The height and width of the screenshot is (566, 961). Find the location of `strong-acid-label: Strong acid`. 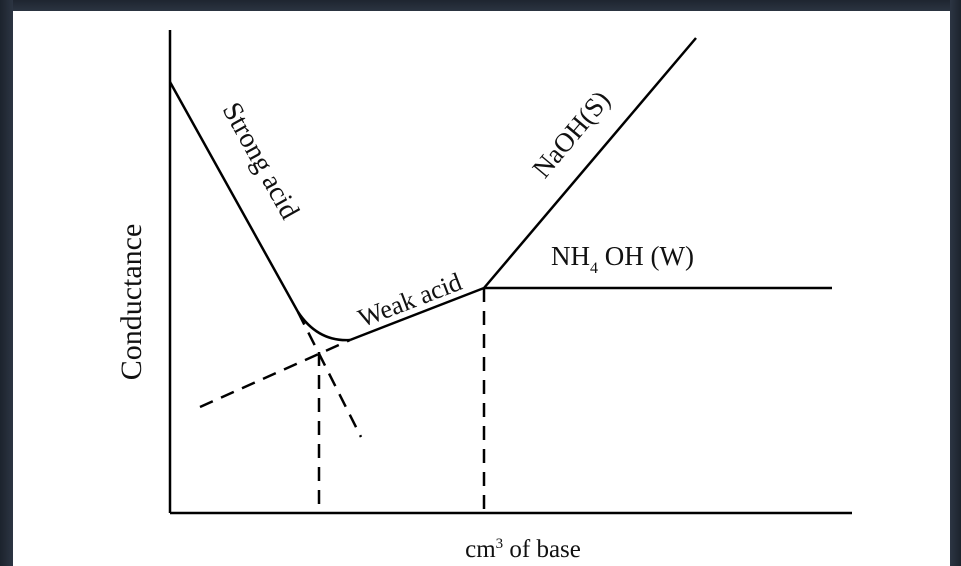

strong-acid-label: Strong acid is located at coordinates (260, 160).